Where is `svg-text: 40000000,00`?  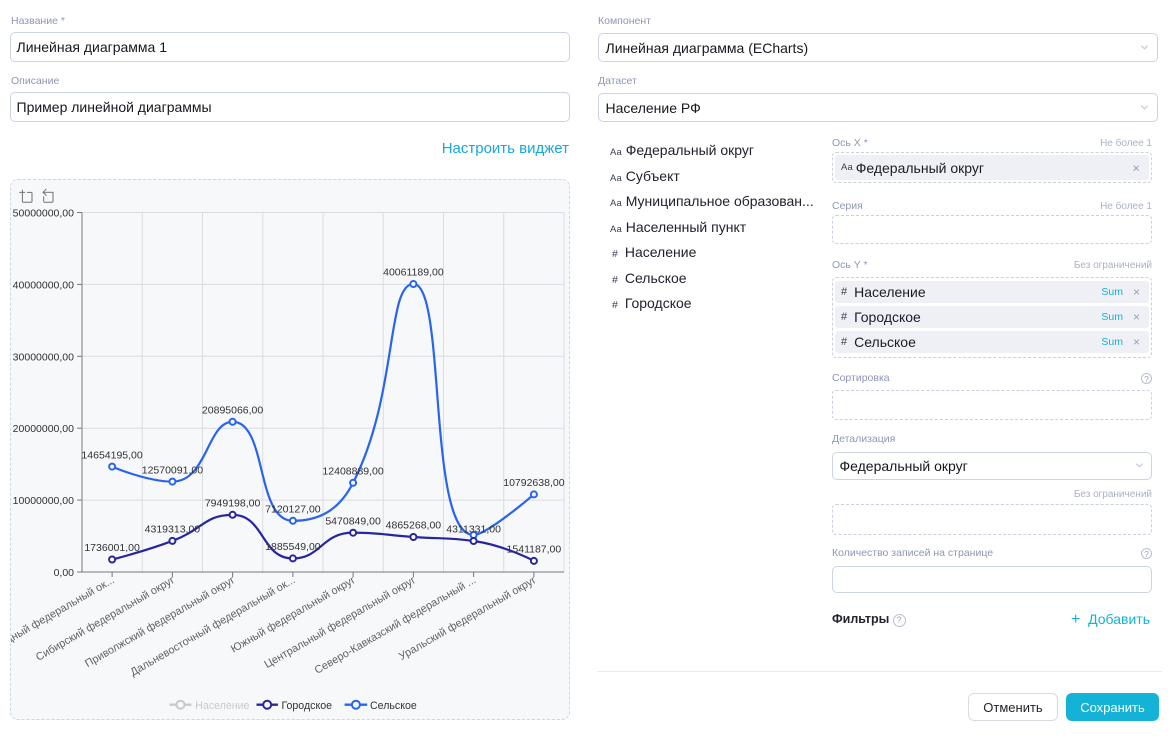
svg-text: 40000000,00 is located at coordinates (43, 285).